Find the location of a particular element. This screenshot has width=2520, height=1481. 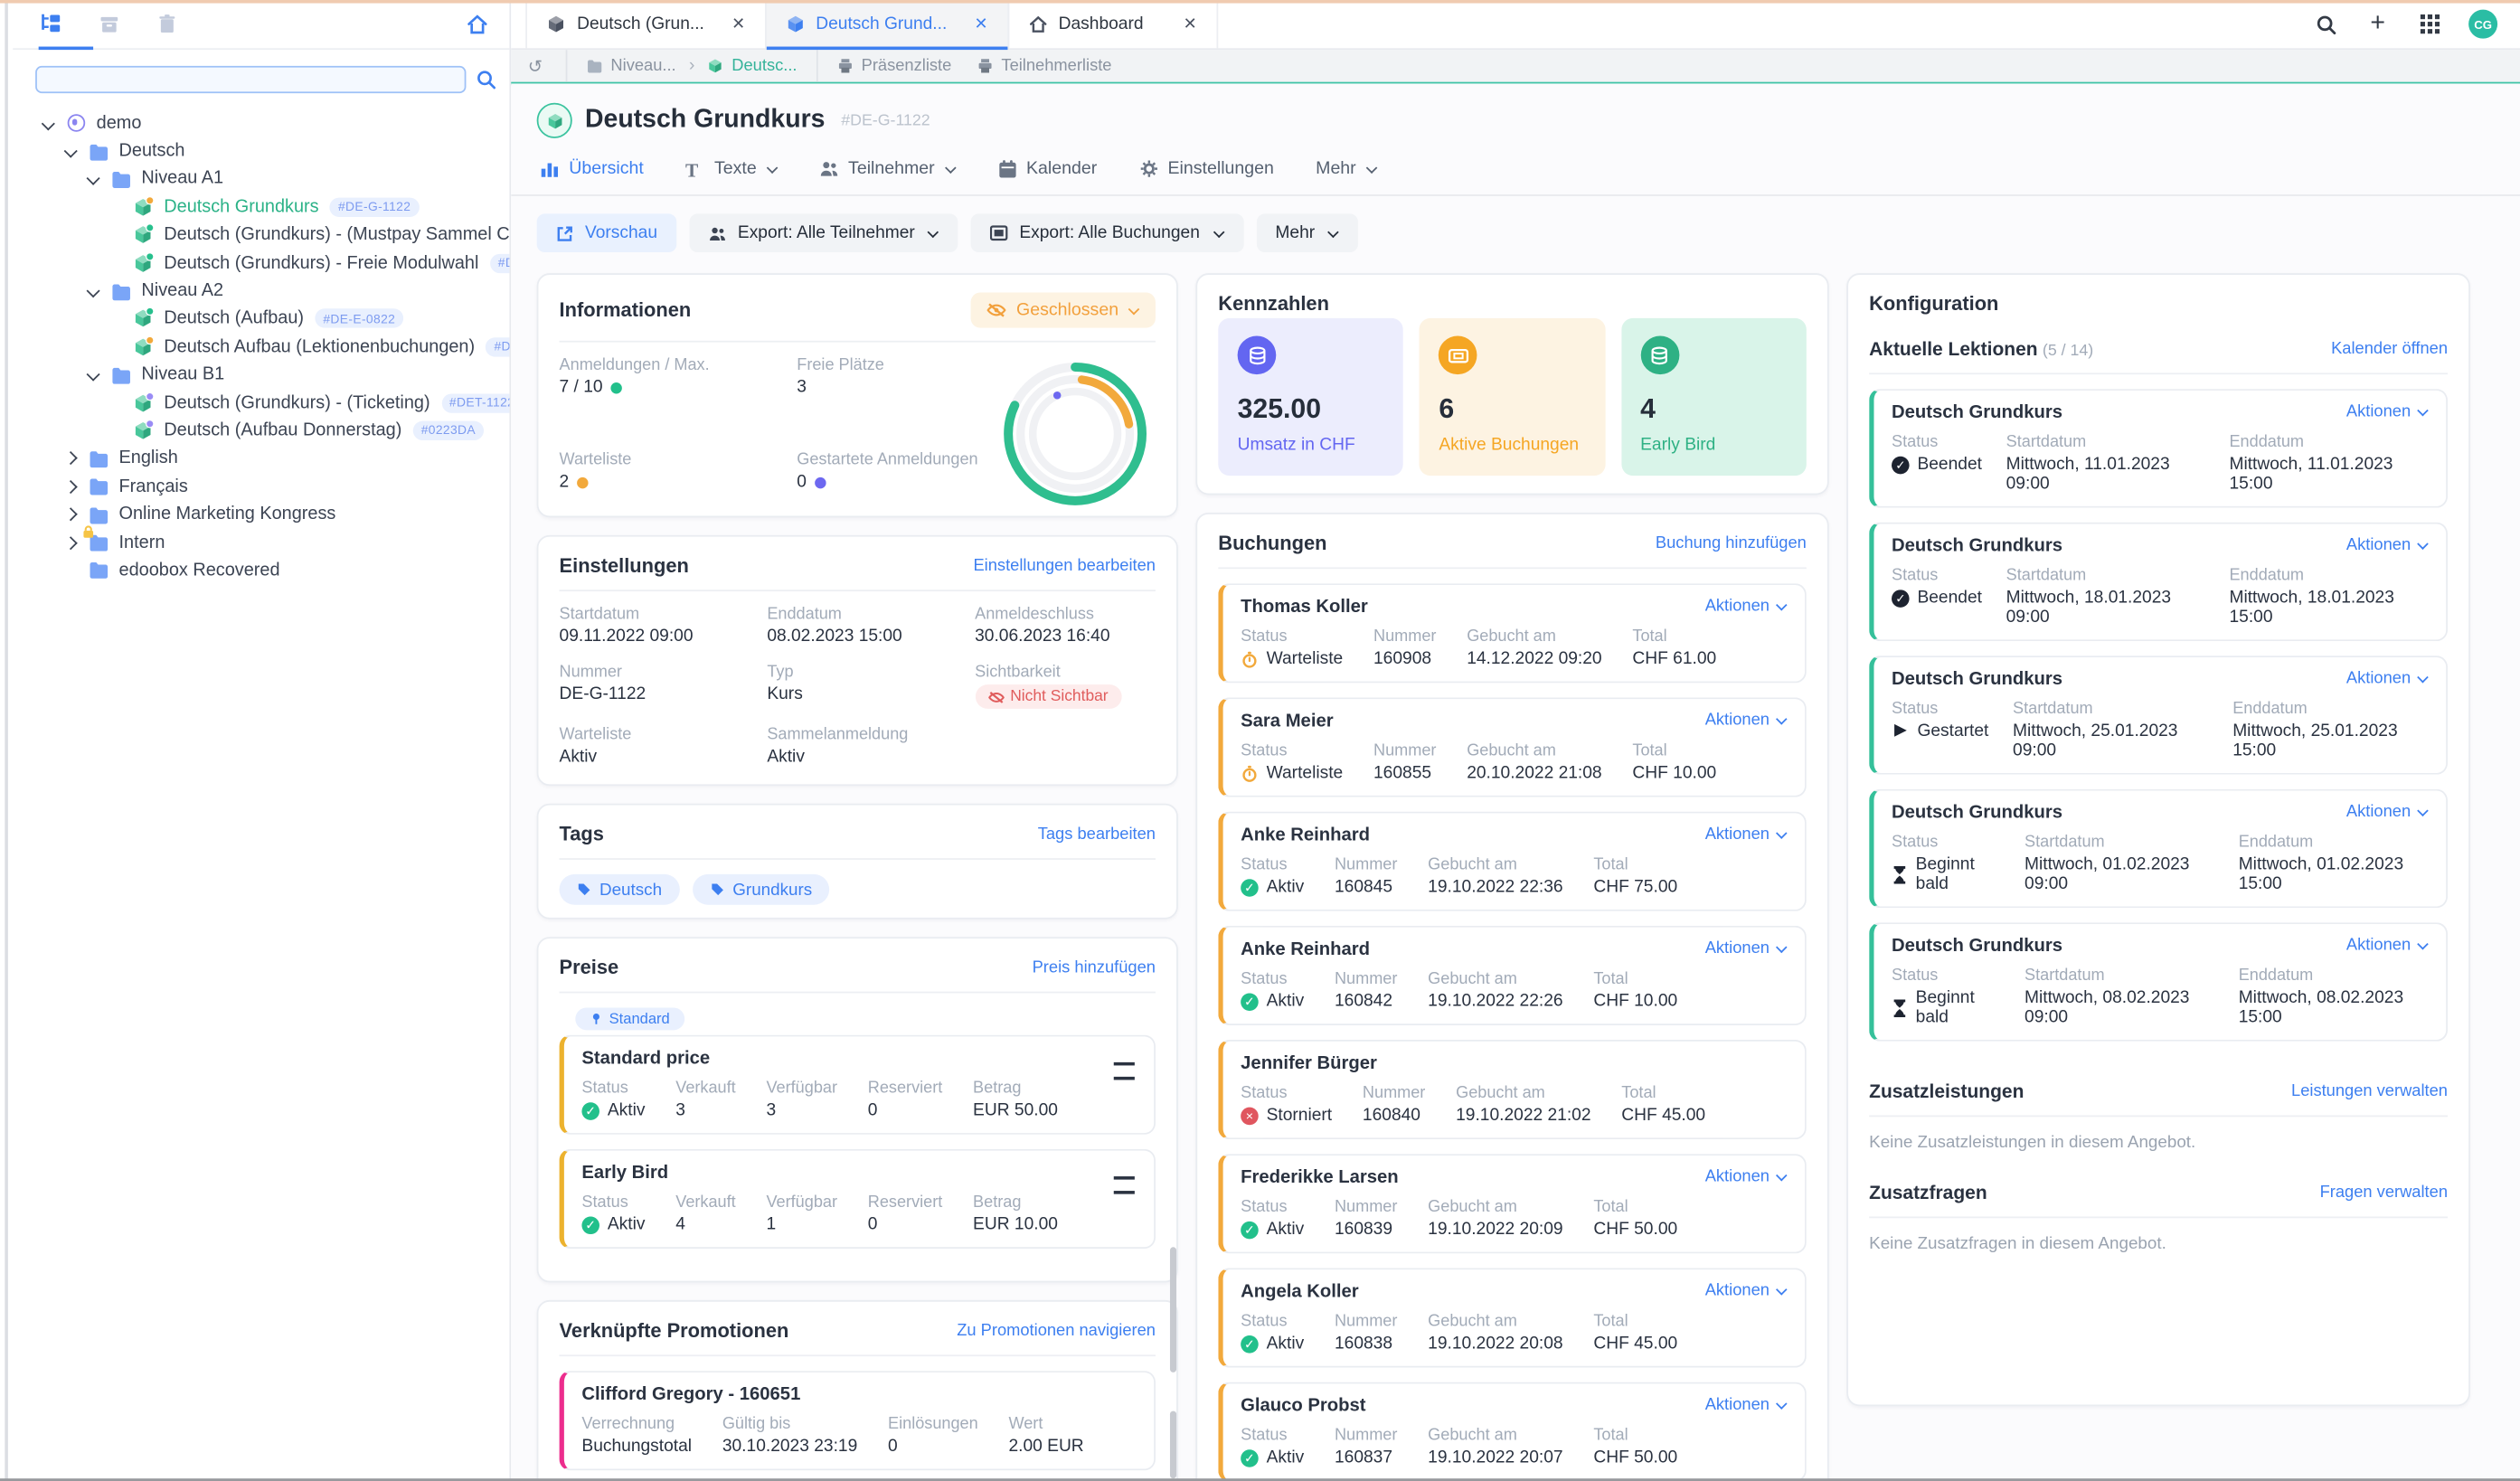

booking-card: Glauco Probst Aktionen Status ✓ × is located at coordinates (1513, 1431).